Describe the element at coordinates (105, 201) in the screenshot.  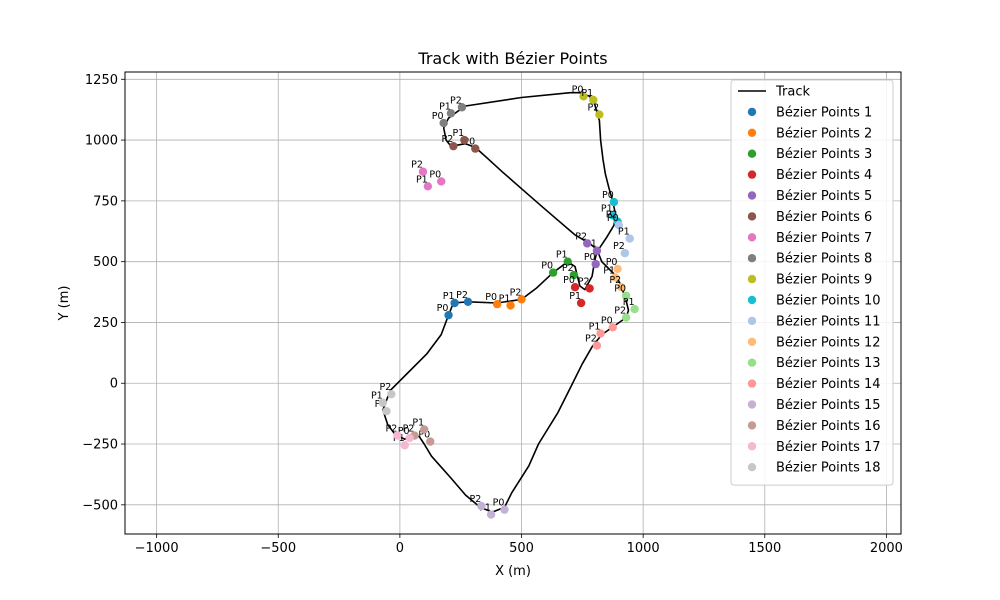
I see `y-tick-label: 750` at that location.